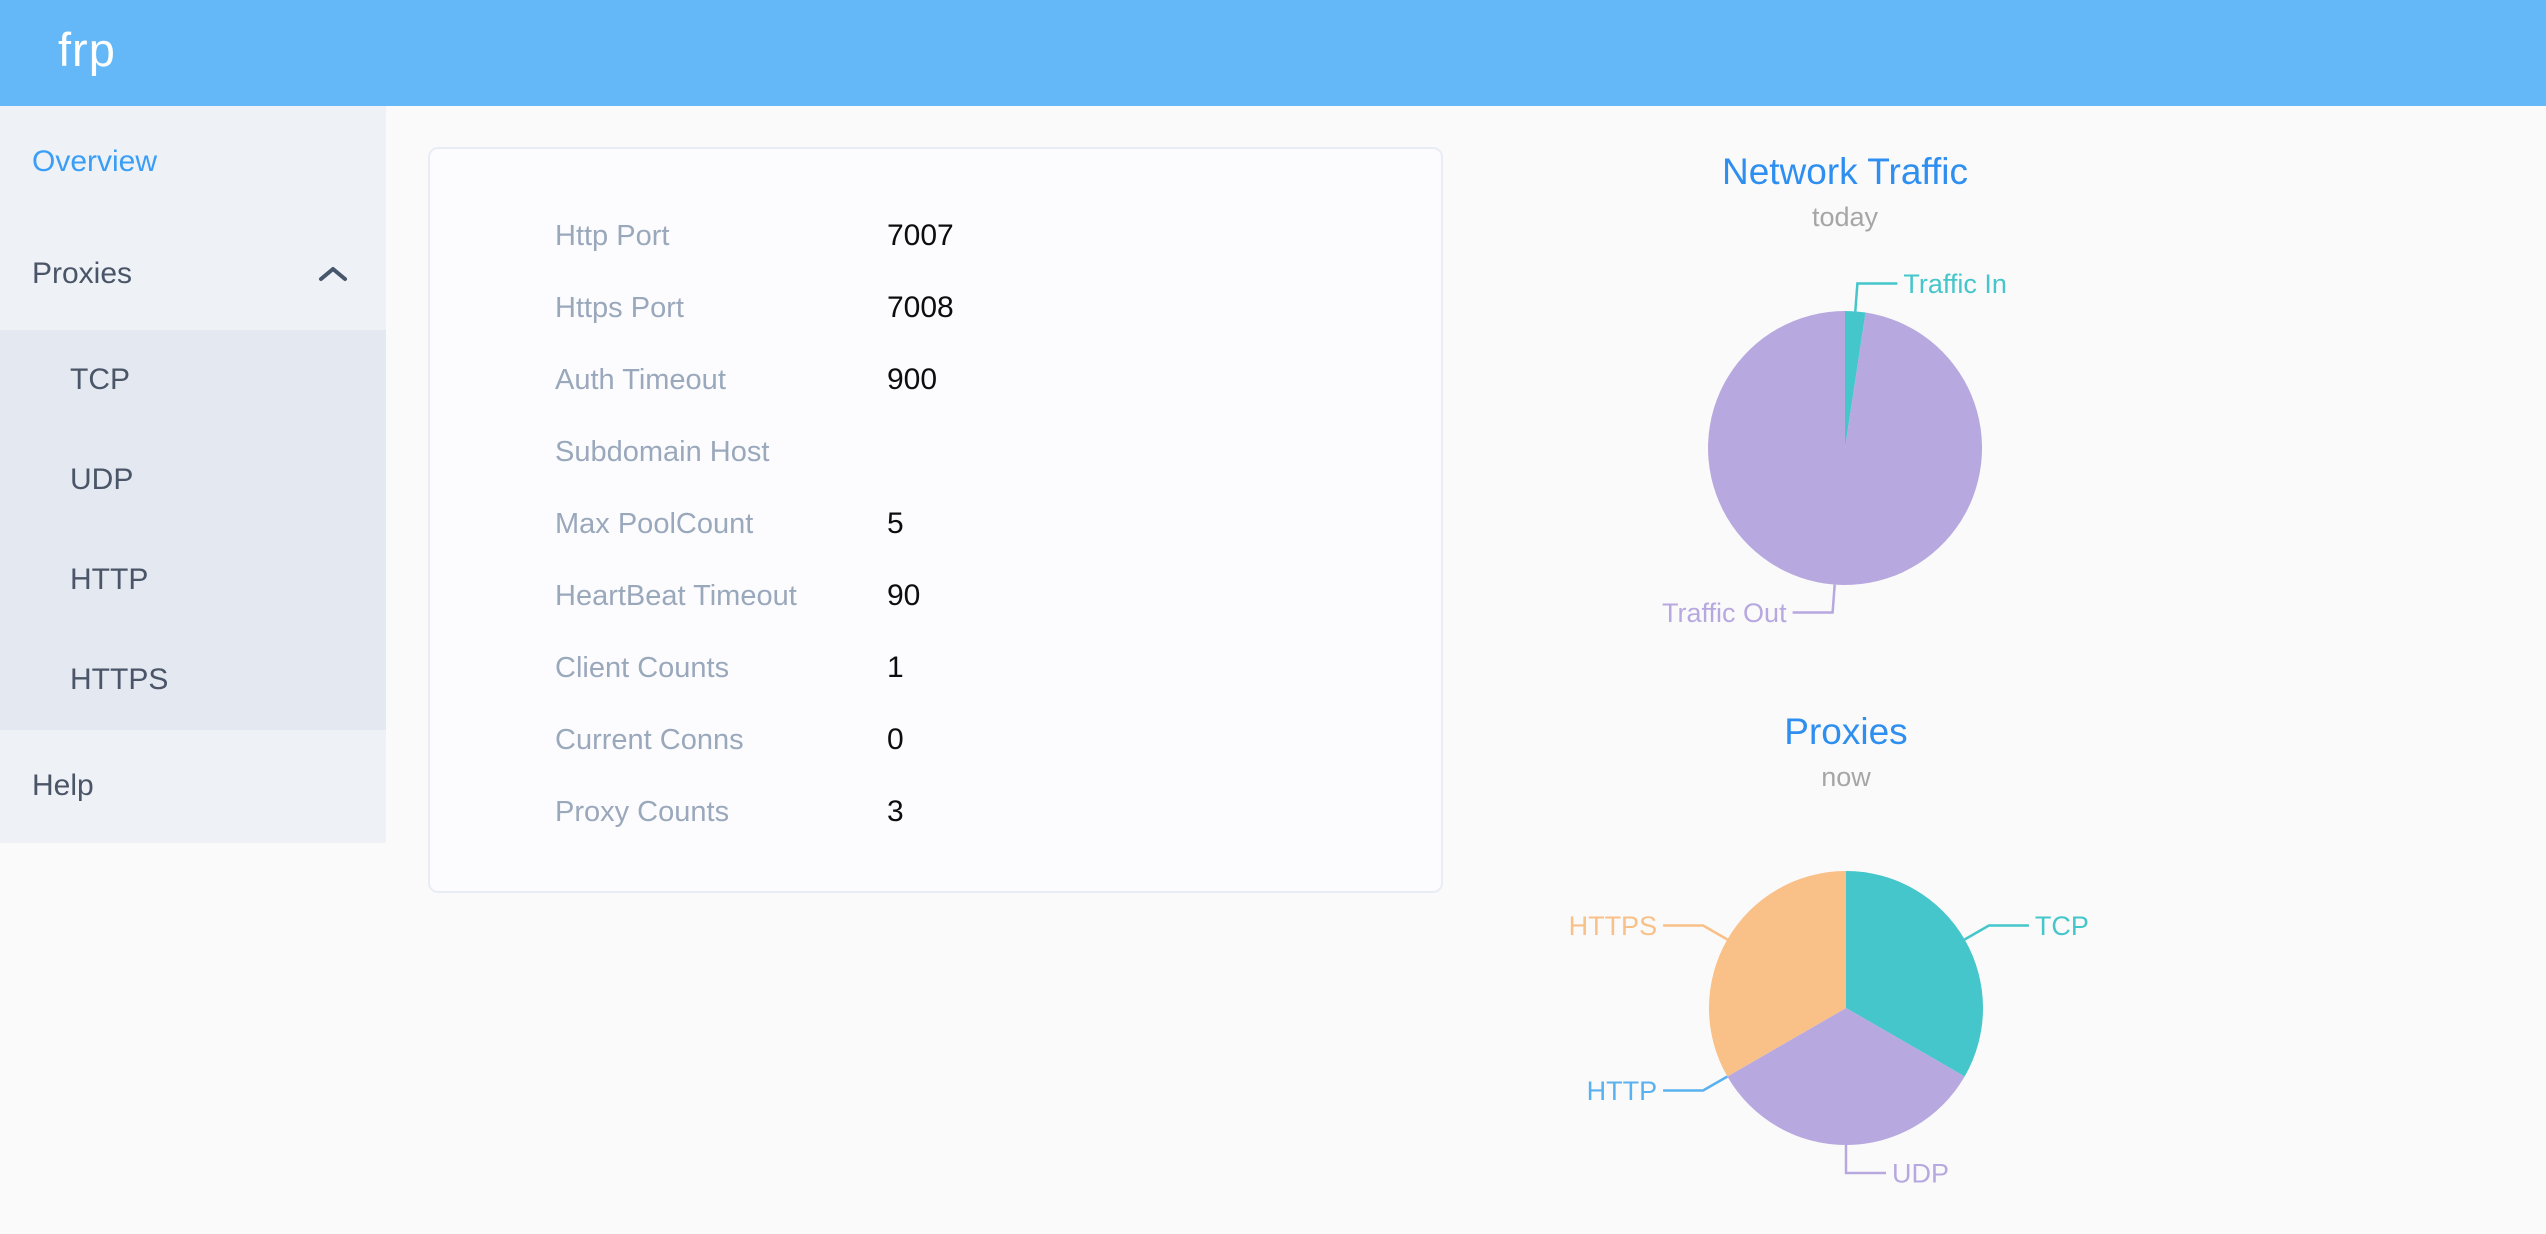  What do you see at coordinates (193, 274) in the screenshot?
I see `sidebar-item-proxies: Proxies` at bounding box center [193, 274].